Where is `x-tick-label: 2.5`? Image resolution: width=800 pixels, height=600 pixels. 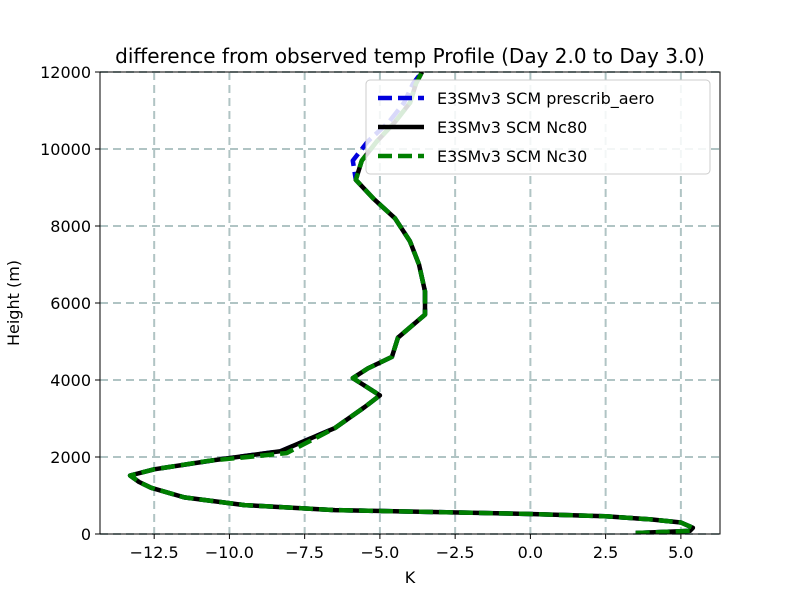 x-tick-label: 2.5 is located at coordinates (605, 552).